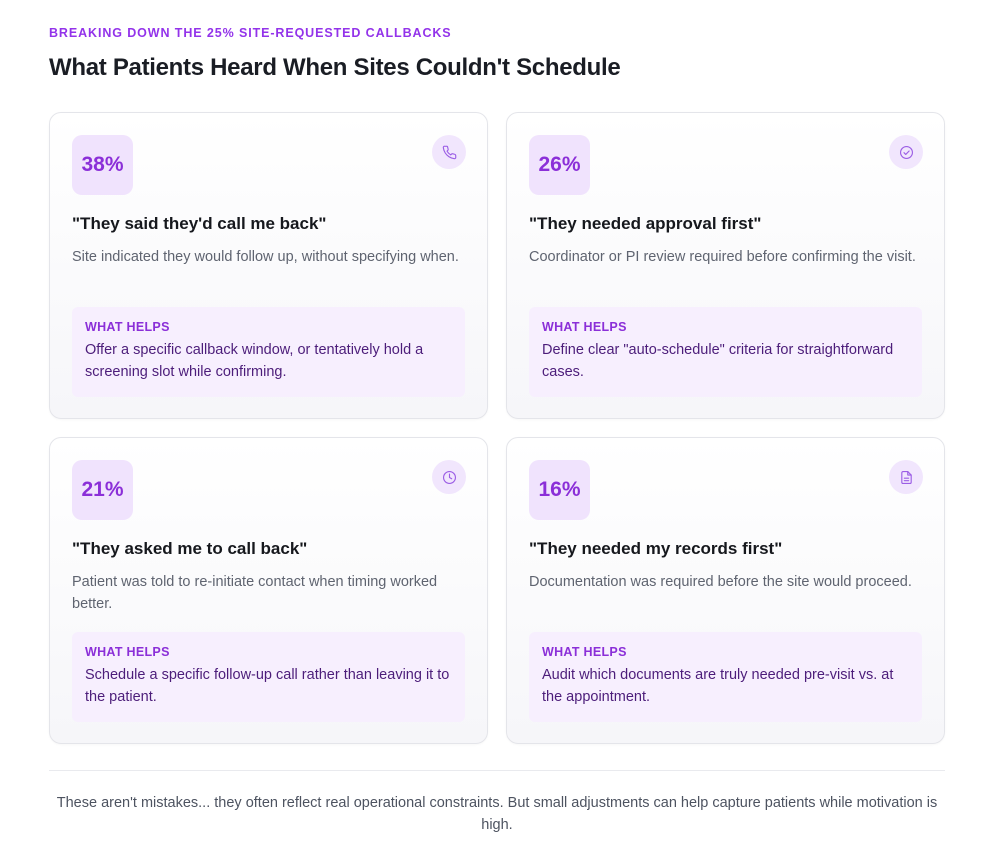 The image size is (992, 862). What do you see at coordinates (199, 223) in the screenshot?
I see `reason-quote: "They said they'd call me back"` at bounding box center [199, 223].